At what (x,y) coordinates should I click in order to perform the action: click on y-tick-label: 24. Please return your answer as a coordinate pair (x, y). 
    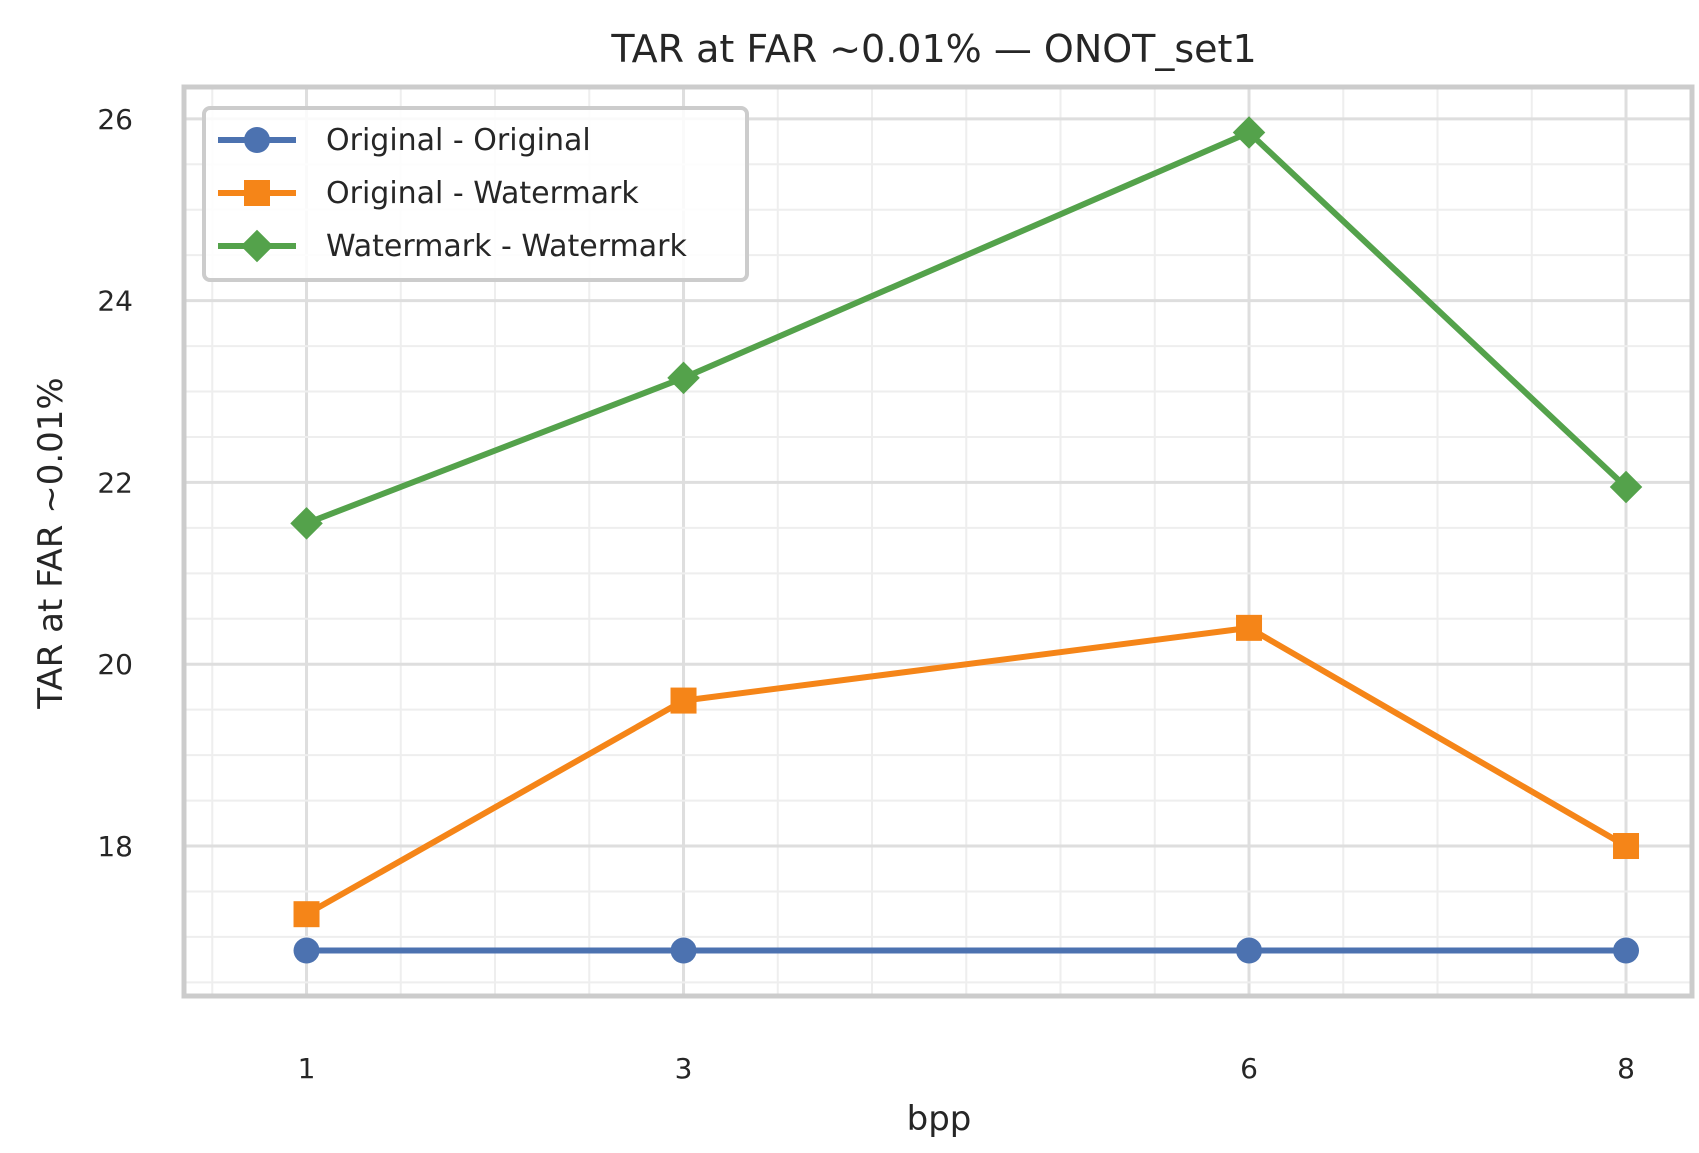
    Looking at the image, I should click on (115, 301).